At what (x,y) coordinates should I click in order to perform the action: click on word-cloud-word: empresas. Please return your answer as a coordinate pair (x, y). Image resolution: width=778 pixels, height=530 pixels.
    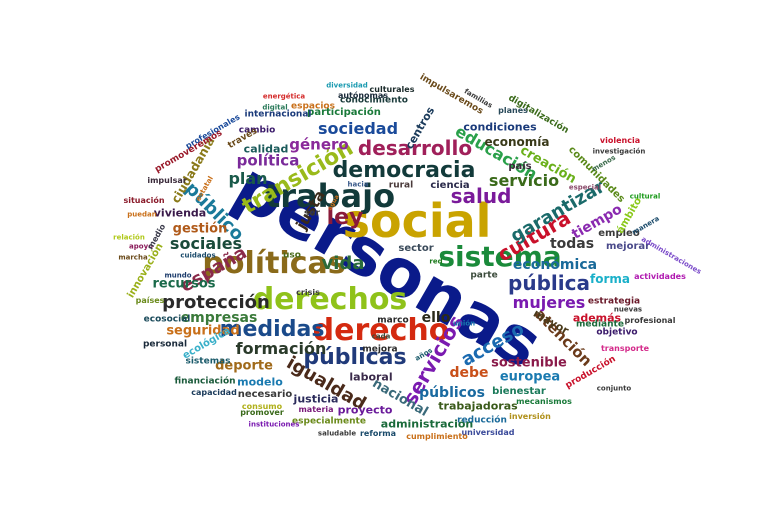
    Looking at the image, I should click on (219, 318).